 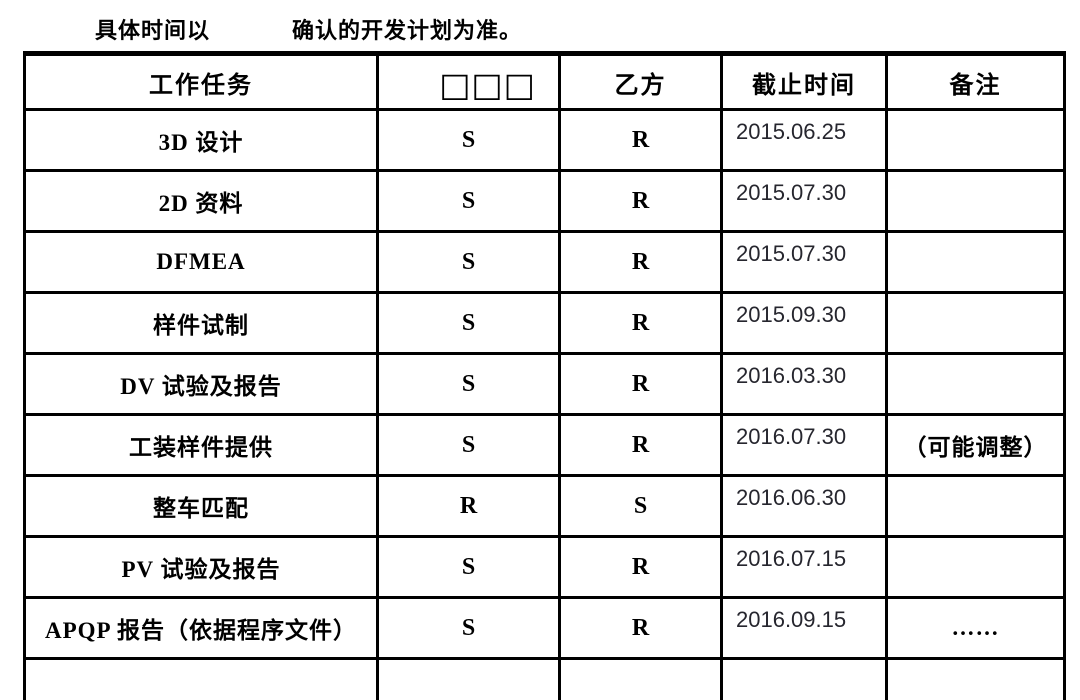 What do you see at coordinates (804, 628) in the screenshot?
I see `deadline-cell: 2016.09.15` at bounding box center [804, 628].